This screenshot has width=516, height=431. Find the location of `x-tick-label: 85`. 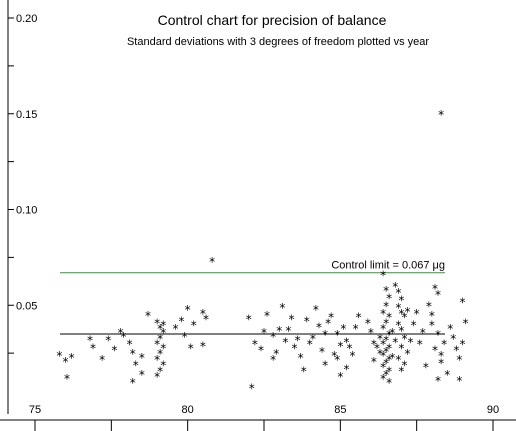

x-tick-label: 85 is located at coordinates (340, 410).